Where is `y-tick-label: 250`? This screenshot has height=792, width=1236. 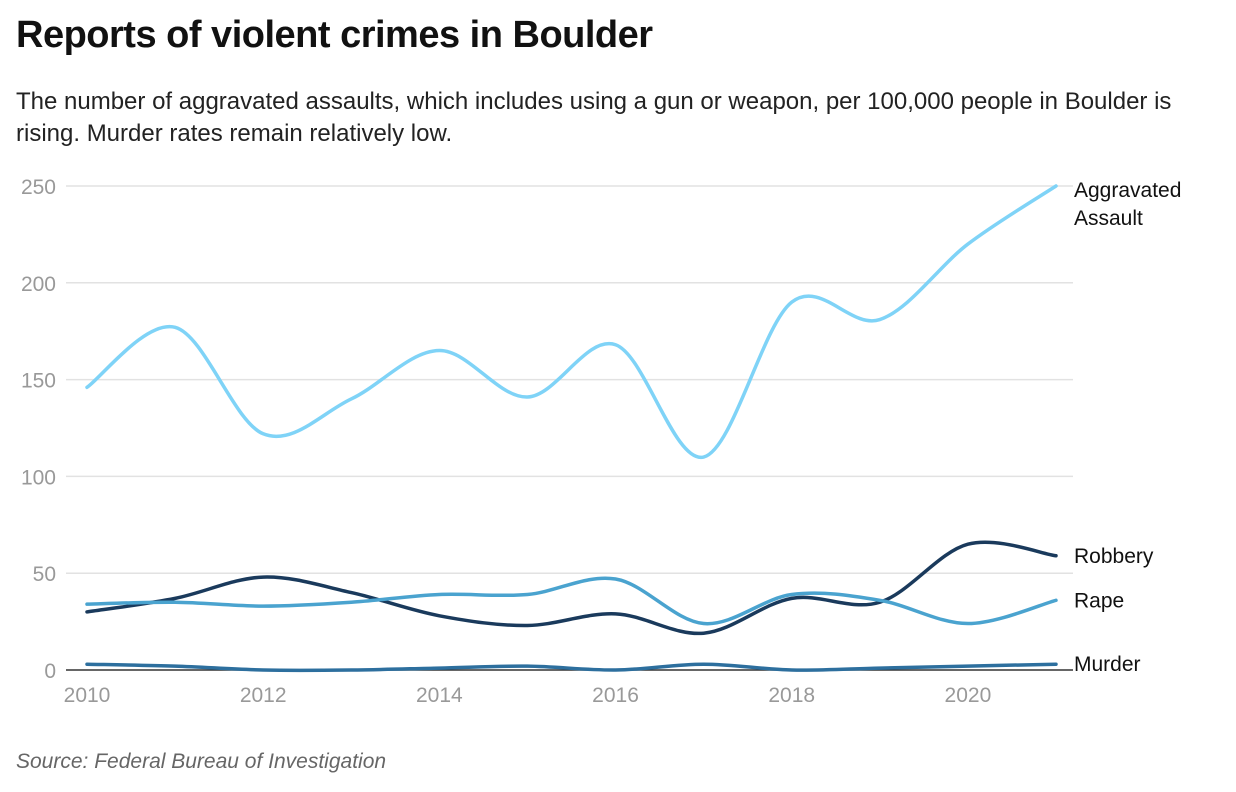
y-tick-label: 250 is located at coordinates (38, 187).